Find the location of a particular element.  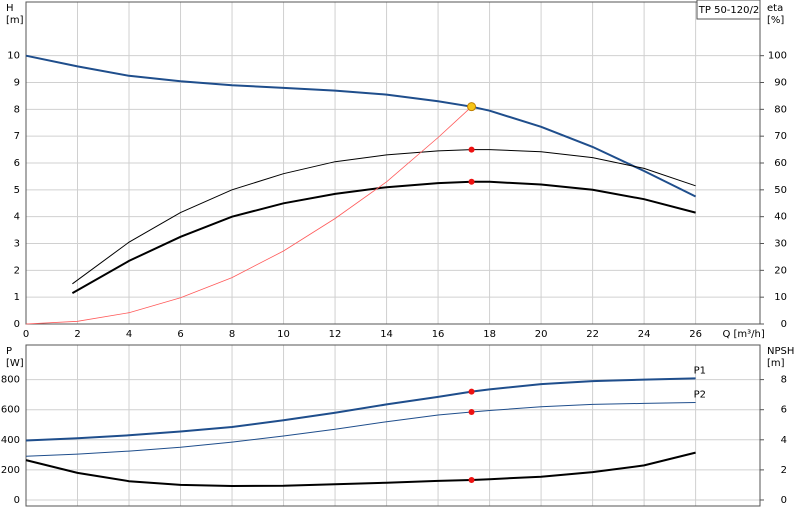

y-tick-label: 6 is located at coordinates (17, 163).